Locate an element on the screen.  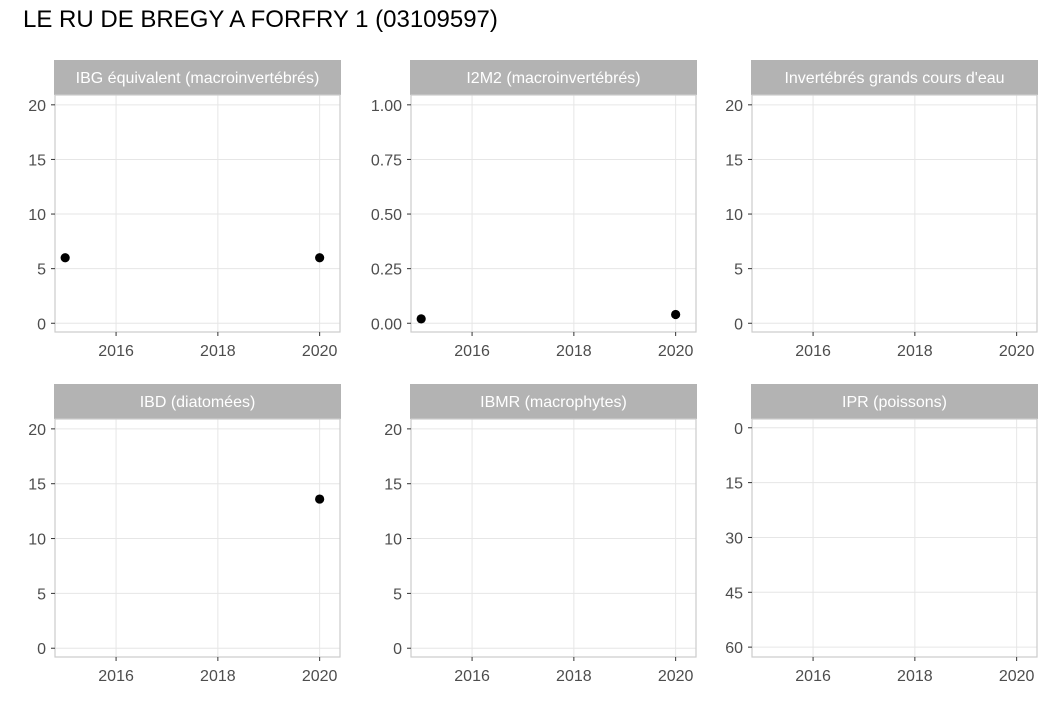
y-tick-label: 30 is located at coordinates (734, 538).